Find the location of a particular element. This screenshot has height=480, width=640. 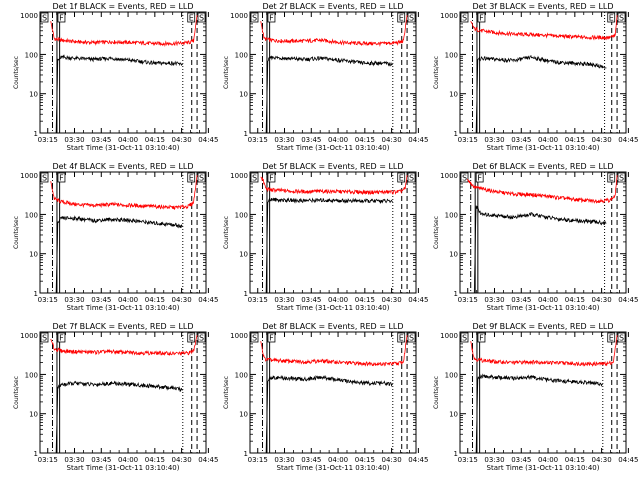

y-tick-label: 1000 is located at coordinates (239, 336).